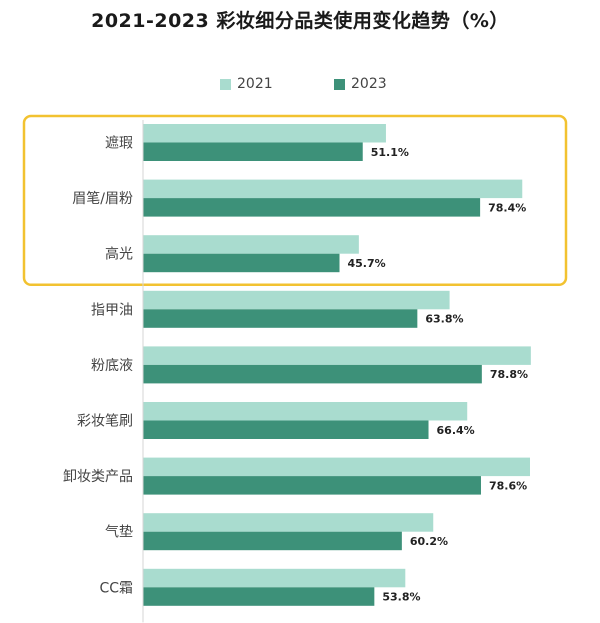 The height and width of the screenshot is (623, 600). Describe the element at coordinates (119, 254) in the screenshot. I see `category-label-2: 高光` at that location.